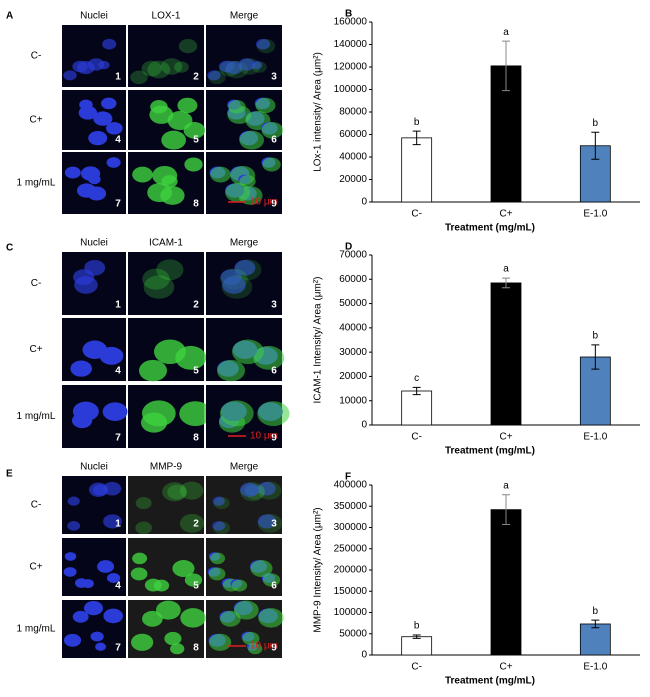 This screenshot has height=697, width=650. I want to click on image-number: 3, so click(274, 524).